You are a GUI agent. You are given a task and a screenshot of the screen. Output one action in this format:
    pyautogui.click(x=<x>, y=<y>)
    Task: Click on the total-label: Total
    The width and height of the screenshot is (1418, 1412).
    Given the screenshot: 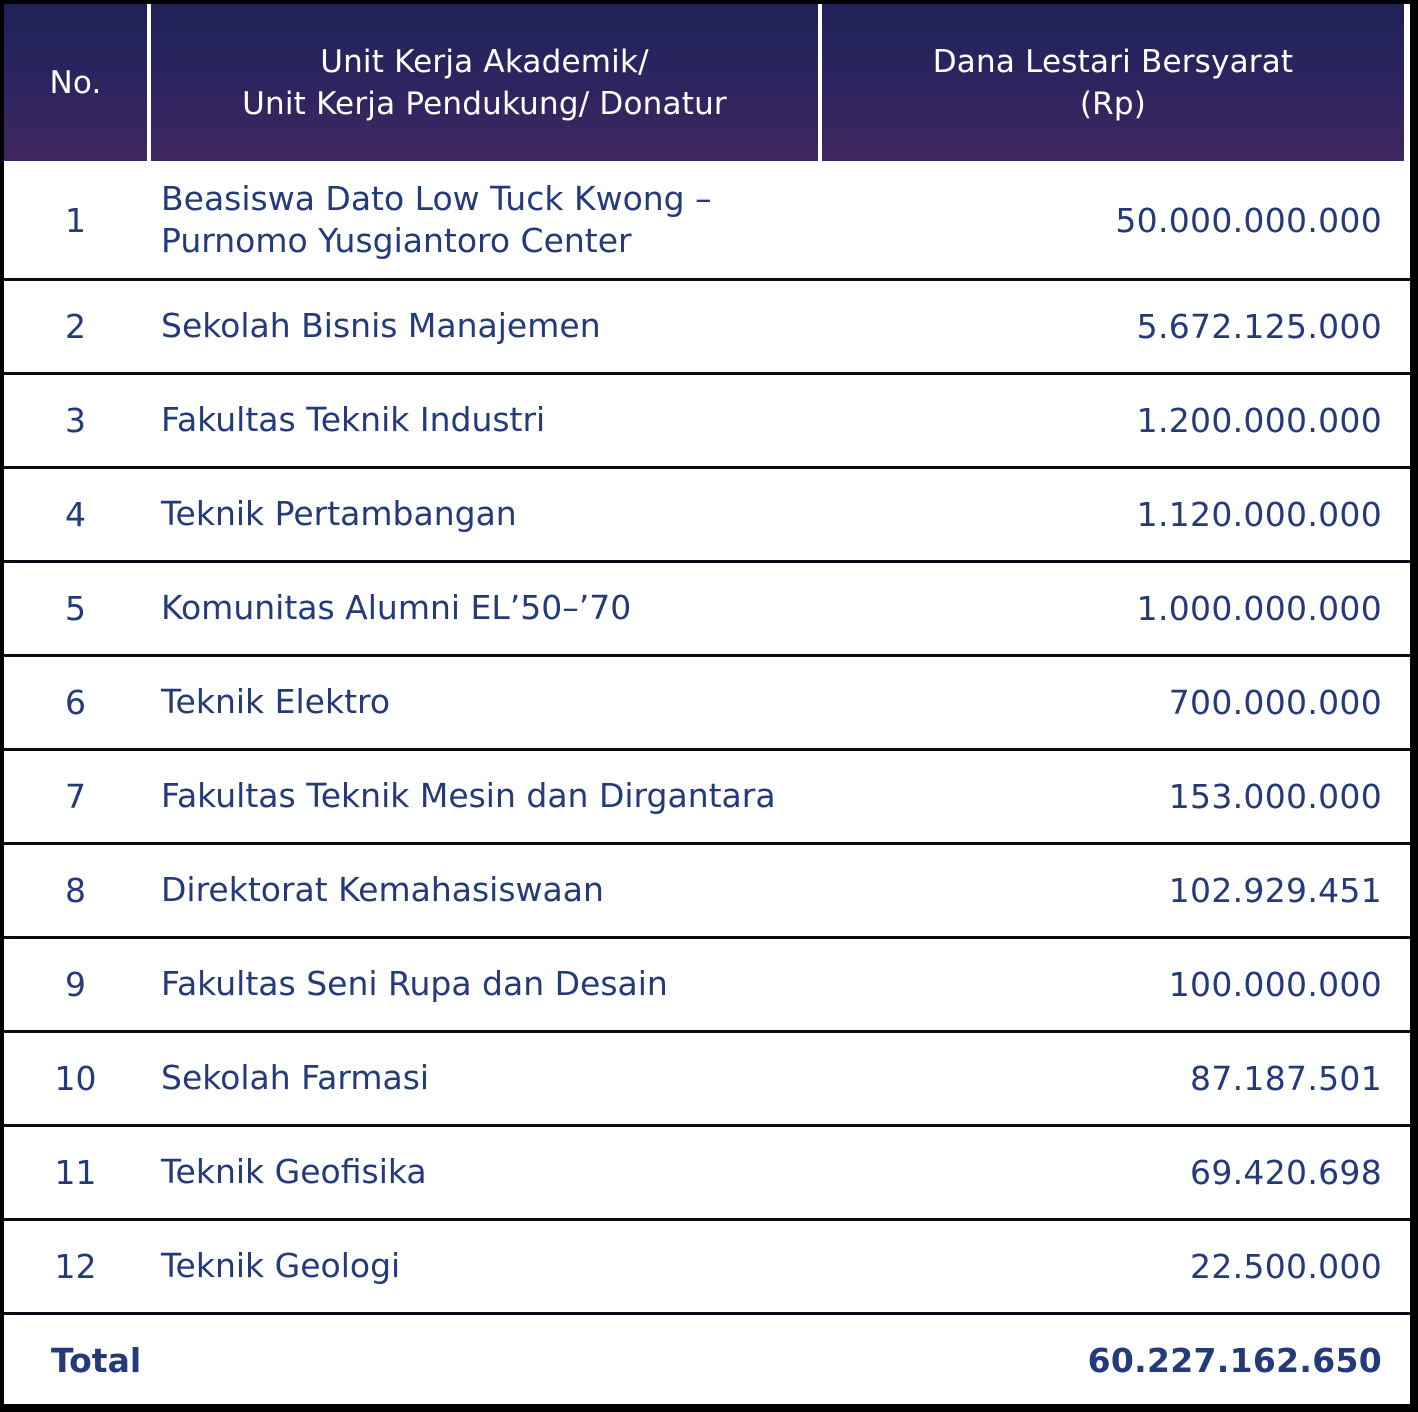 What is the action you would take?
    pyautogui.click(x=96, y=1360)
    